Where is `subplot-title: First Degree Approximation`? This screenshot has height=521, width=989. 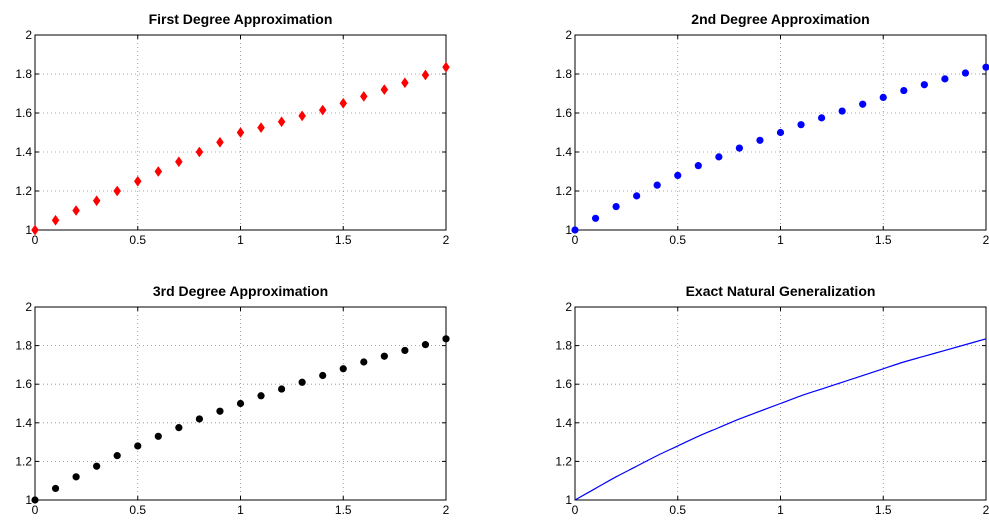 subplot-title: First Degree Approximation is located at coordinates (241, 19).